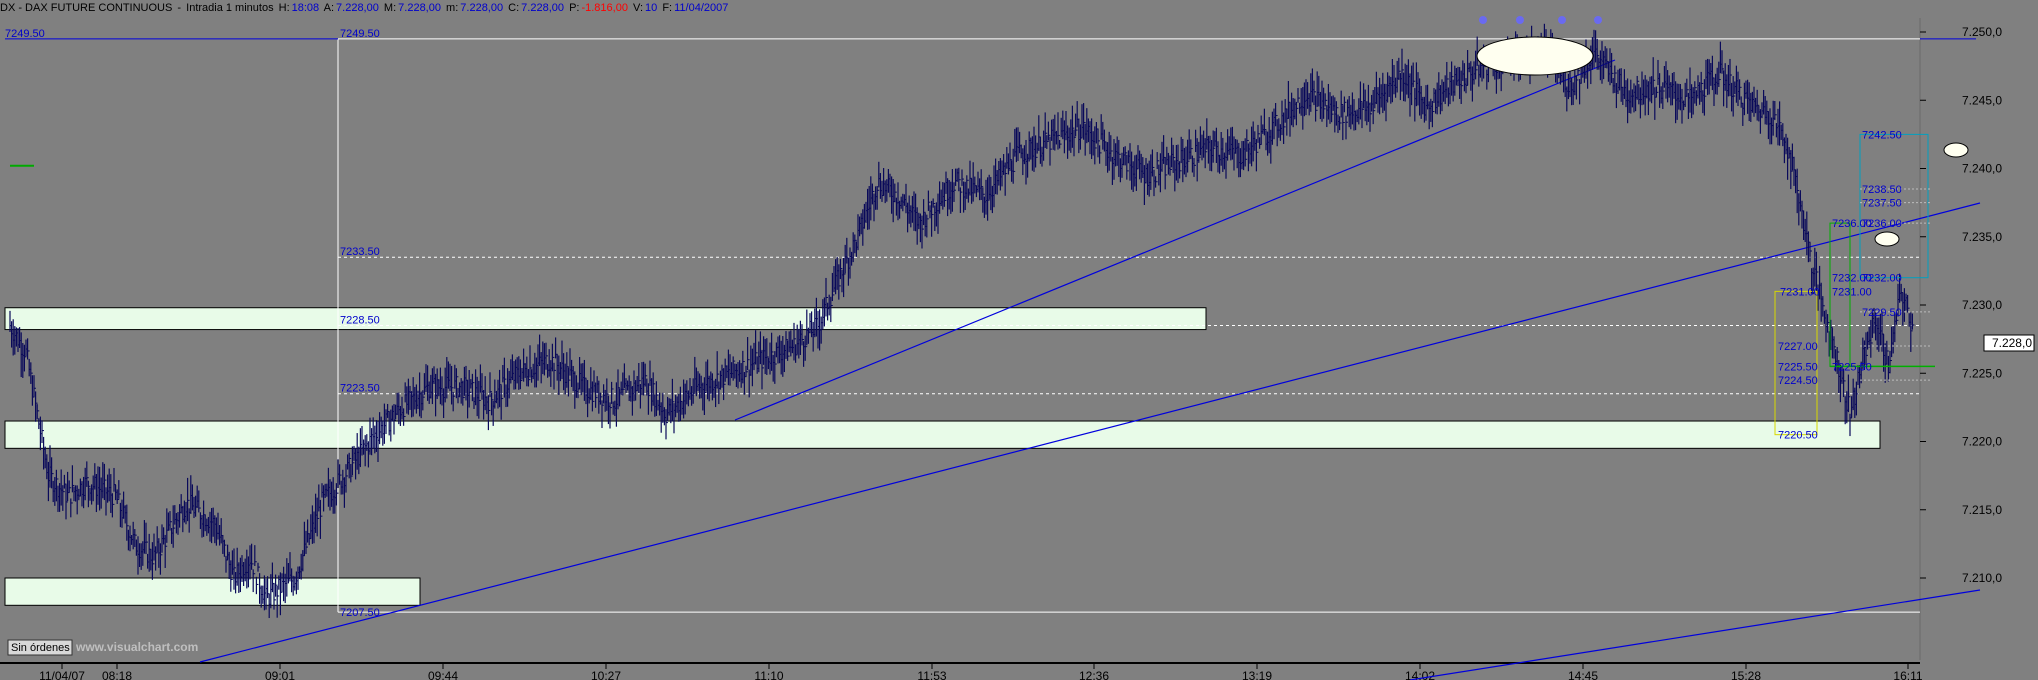  What do you see at coordinates (329, 8) in the screenshot?
I see `header-a-label: A:` at bounding box center [329, 8].